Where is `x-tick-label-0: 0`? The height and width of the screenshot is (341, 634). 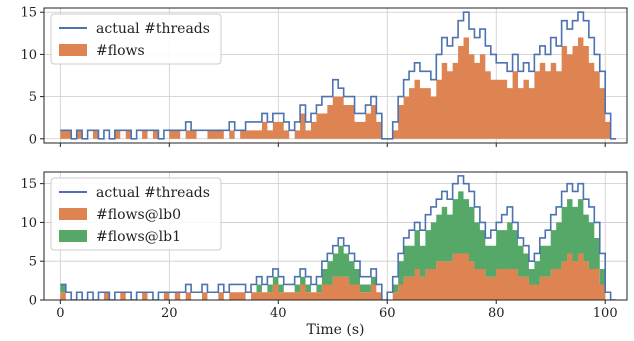 x-tick-label-0: 0 is located at coordinates (60, 313).